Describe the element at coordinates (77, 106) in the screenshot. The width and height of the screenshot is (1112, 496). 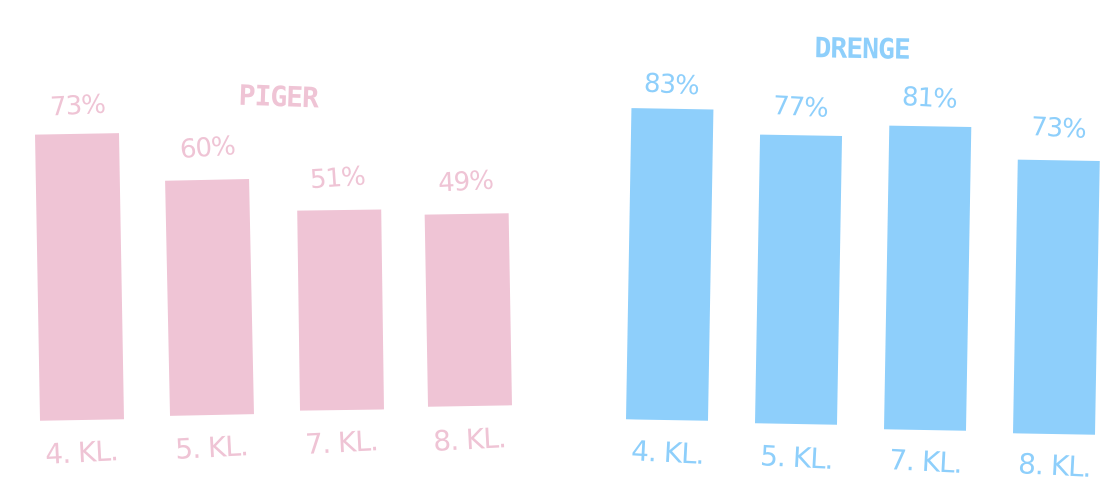
I see `value-label-piger-0: 73%` at that location.